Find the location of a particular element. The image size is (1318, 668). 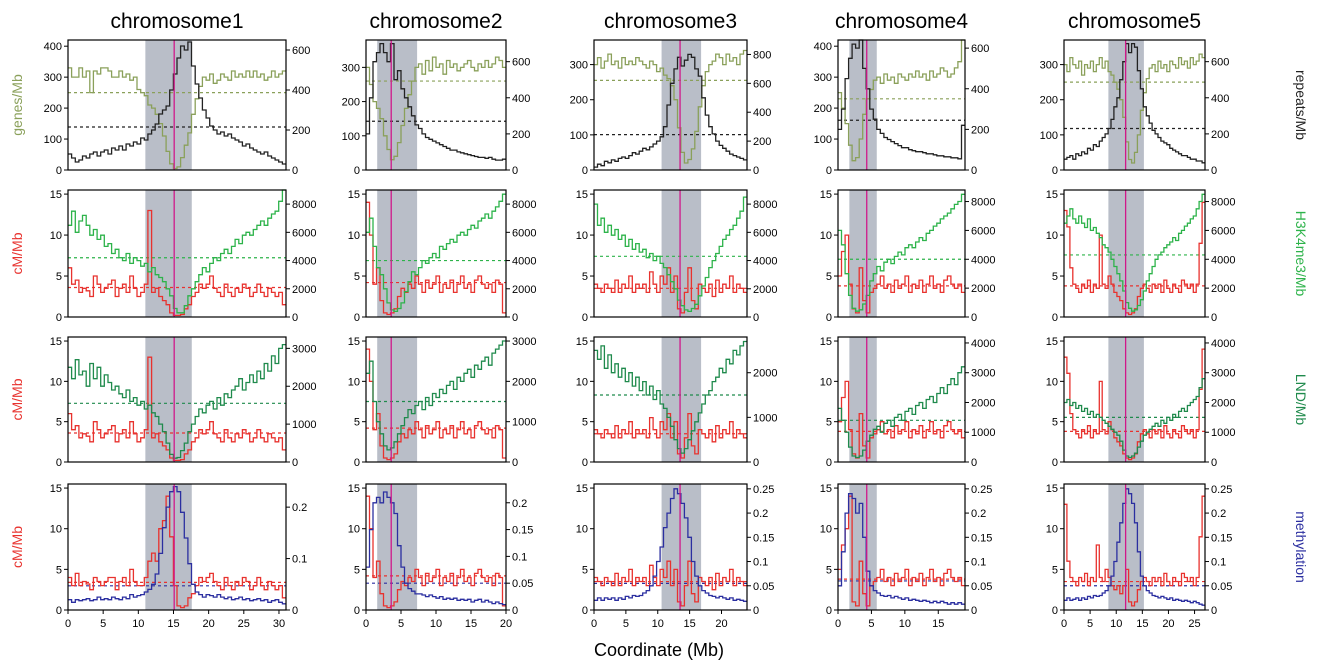

left-tick-label: 100 is located at coordinates (351, 137).